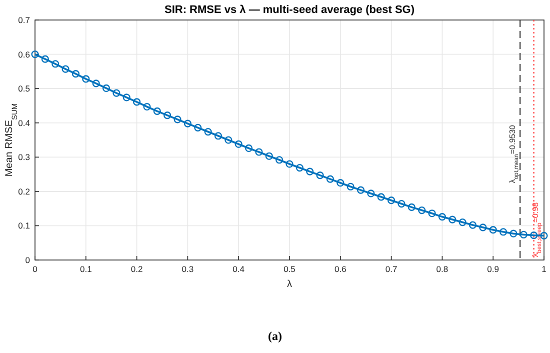 This screenshot has height=353, width=550. I want to click on y-tick-label: 0.3, so click(24, 157).